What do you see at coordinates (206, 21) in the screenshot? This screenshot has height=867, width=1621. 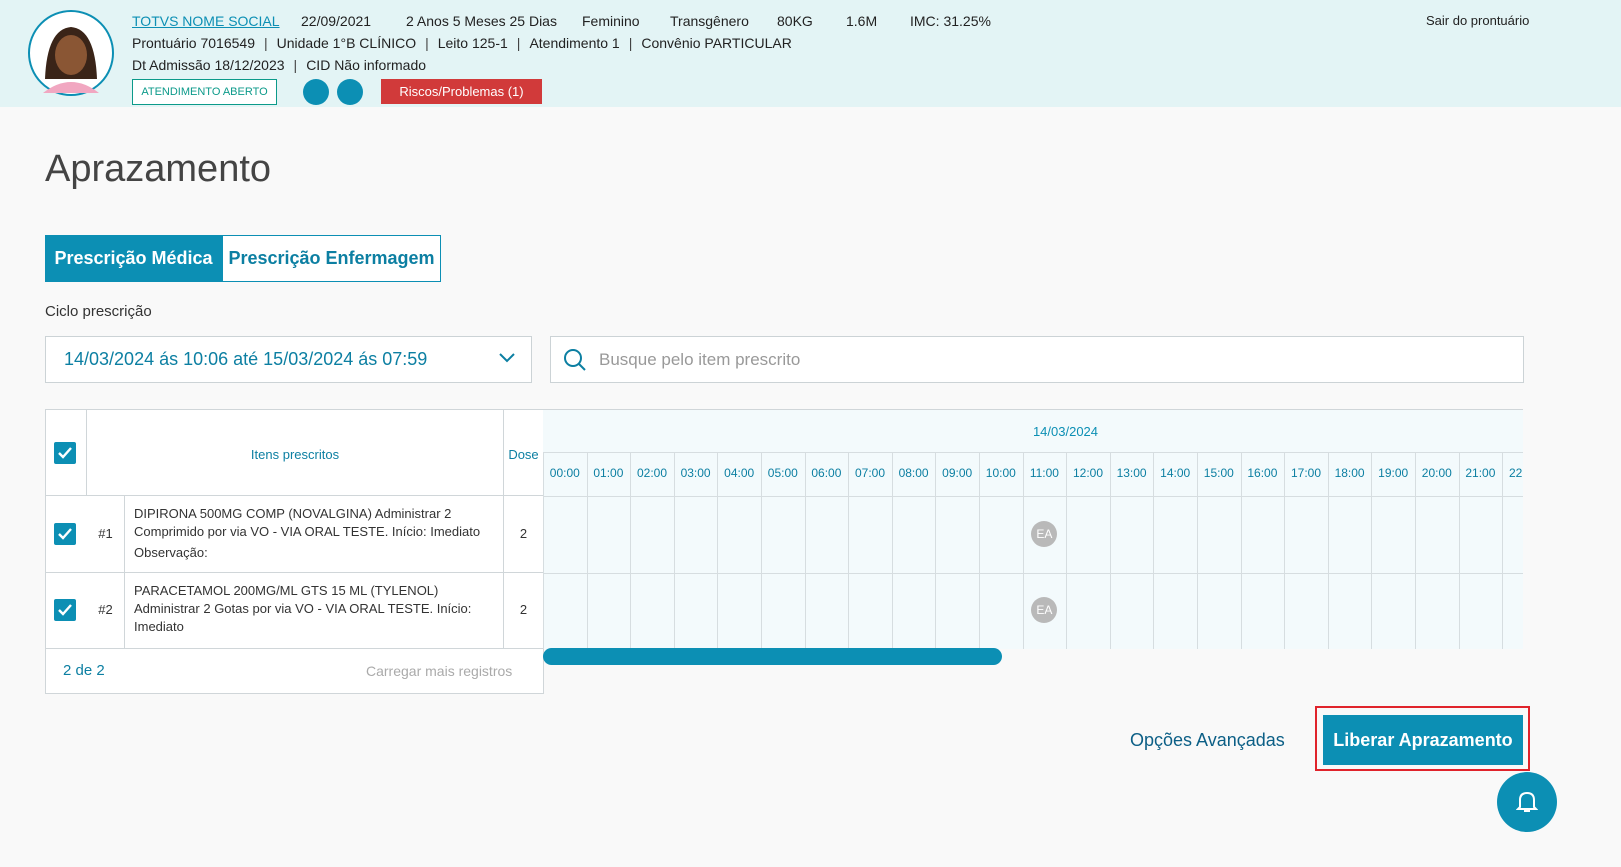 I see `patient-name: TOTVS NOME SOCIAL` at bounding box center [206, 21].